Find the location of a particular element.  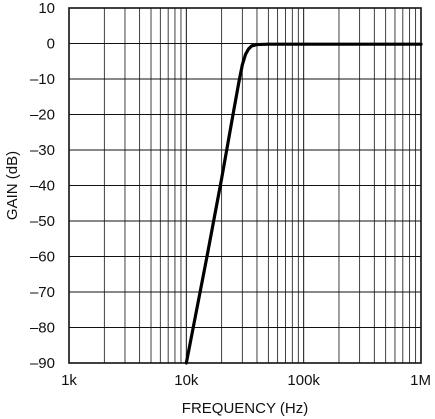

x-tick-label: 10k is located at coordinates (186, 380).